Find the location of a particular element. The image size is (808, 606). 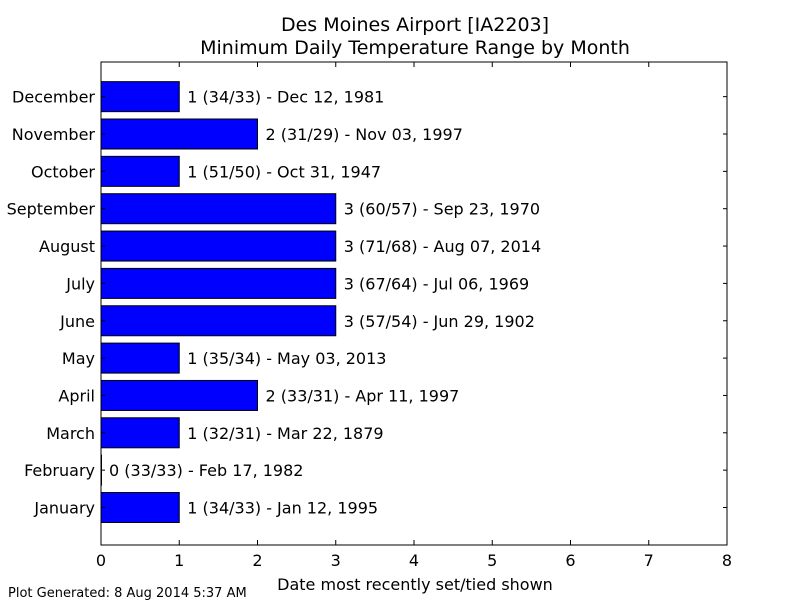

x-tick-label-3: 3 is located at coordinates (336, 560).